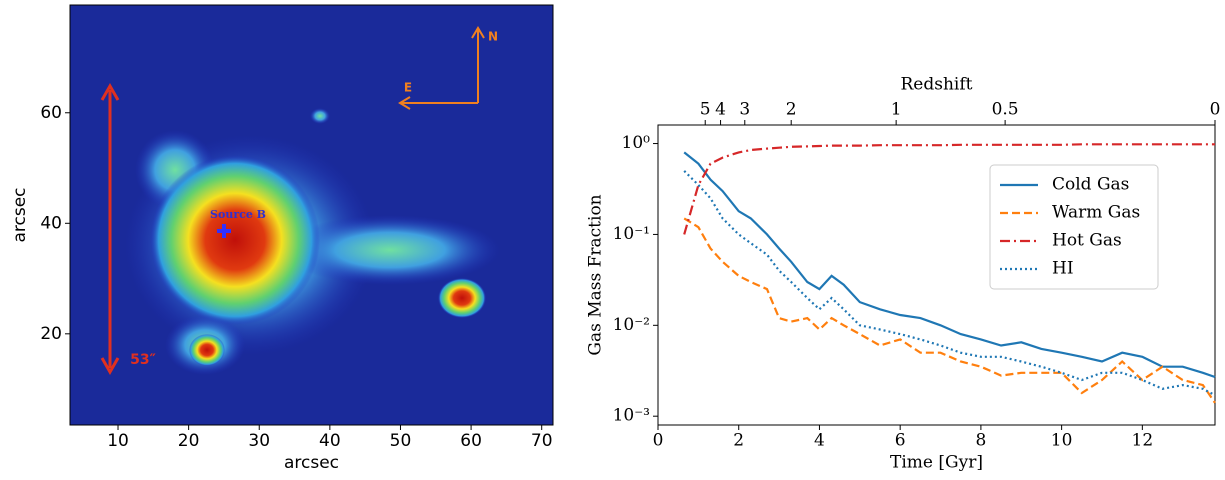  Describe the element at coordinates (636, 143) in the screenshot. I see `y-tick-label: 10⁰` at that location.